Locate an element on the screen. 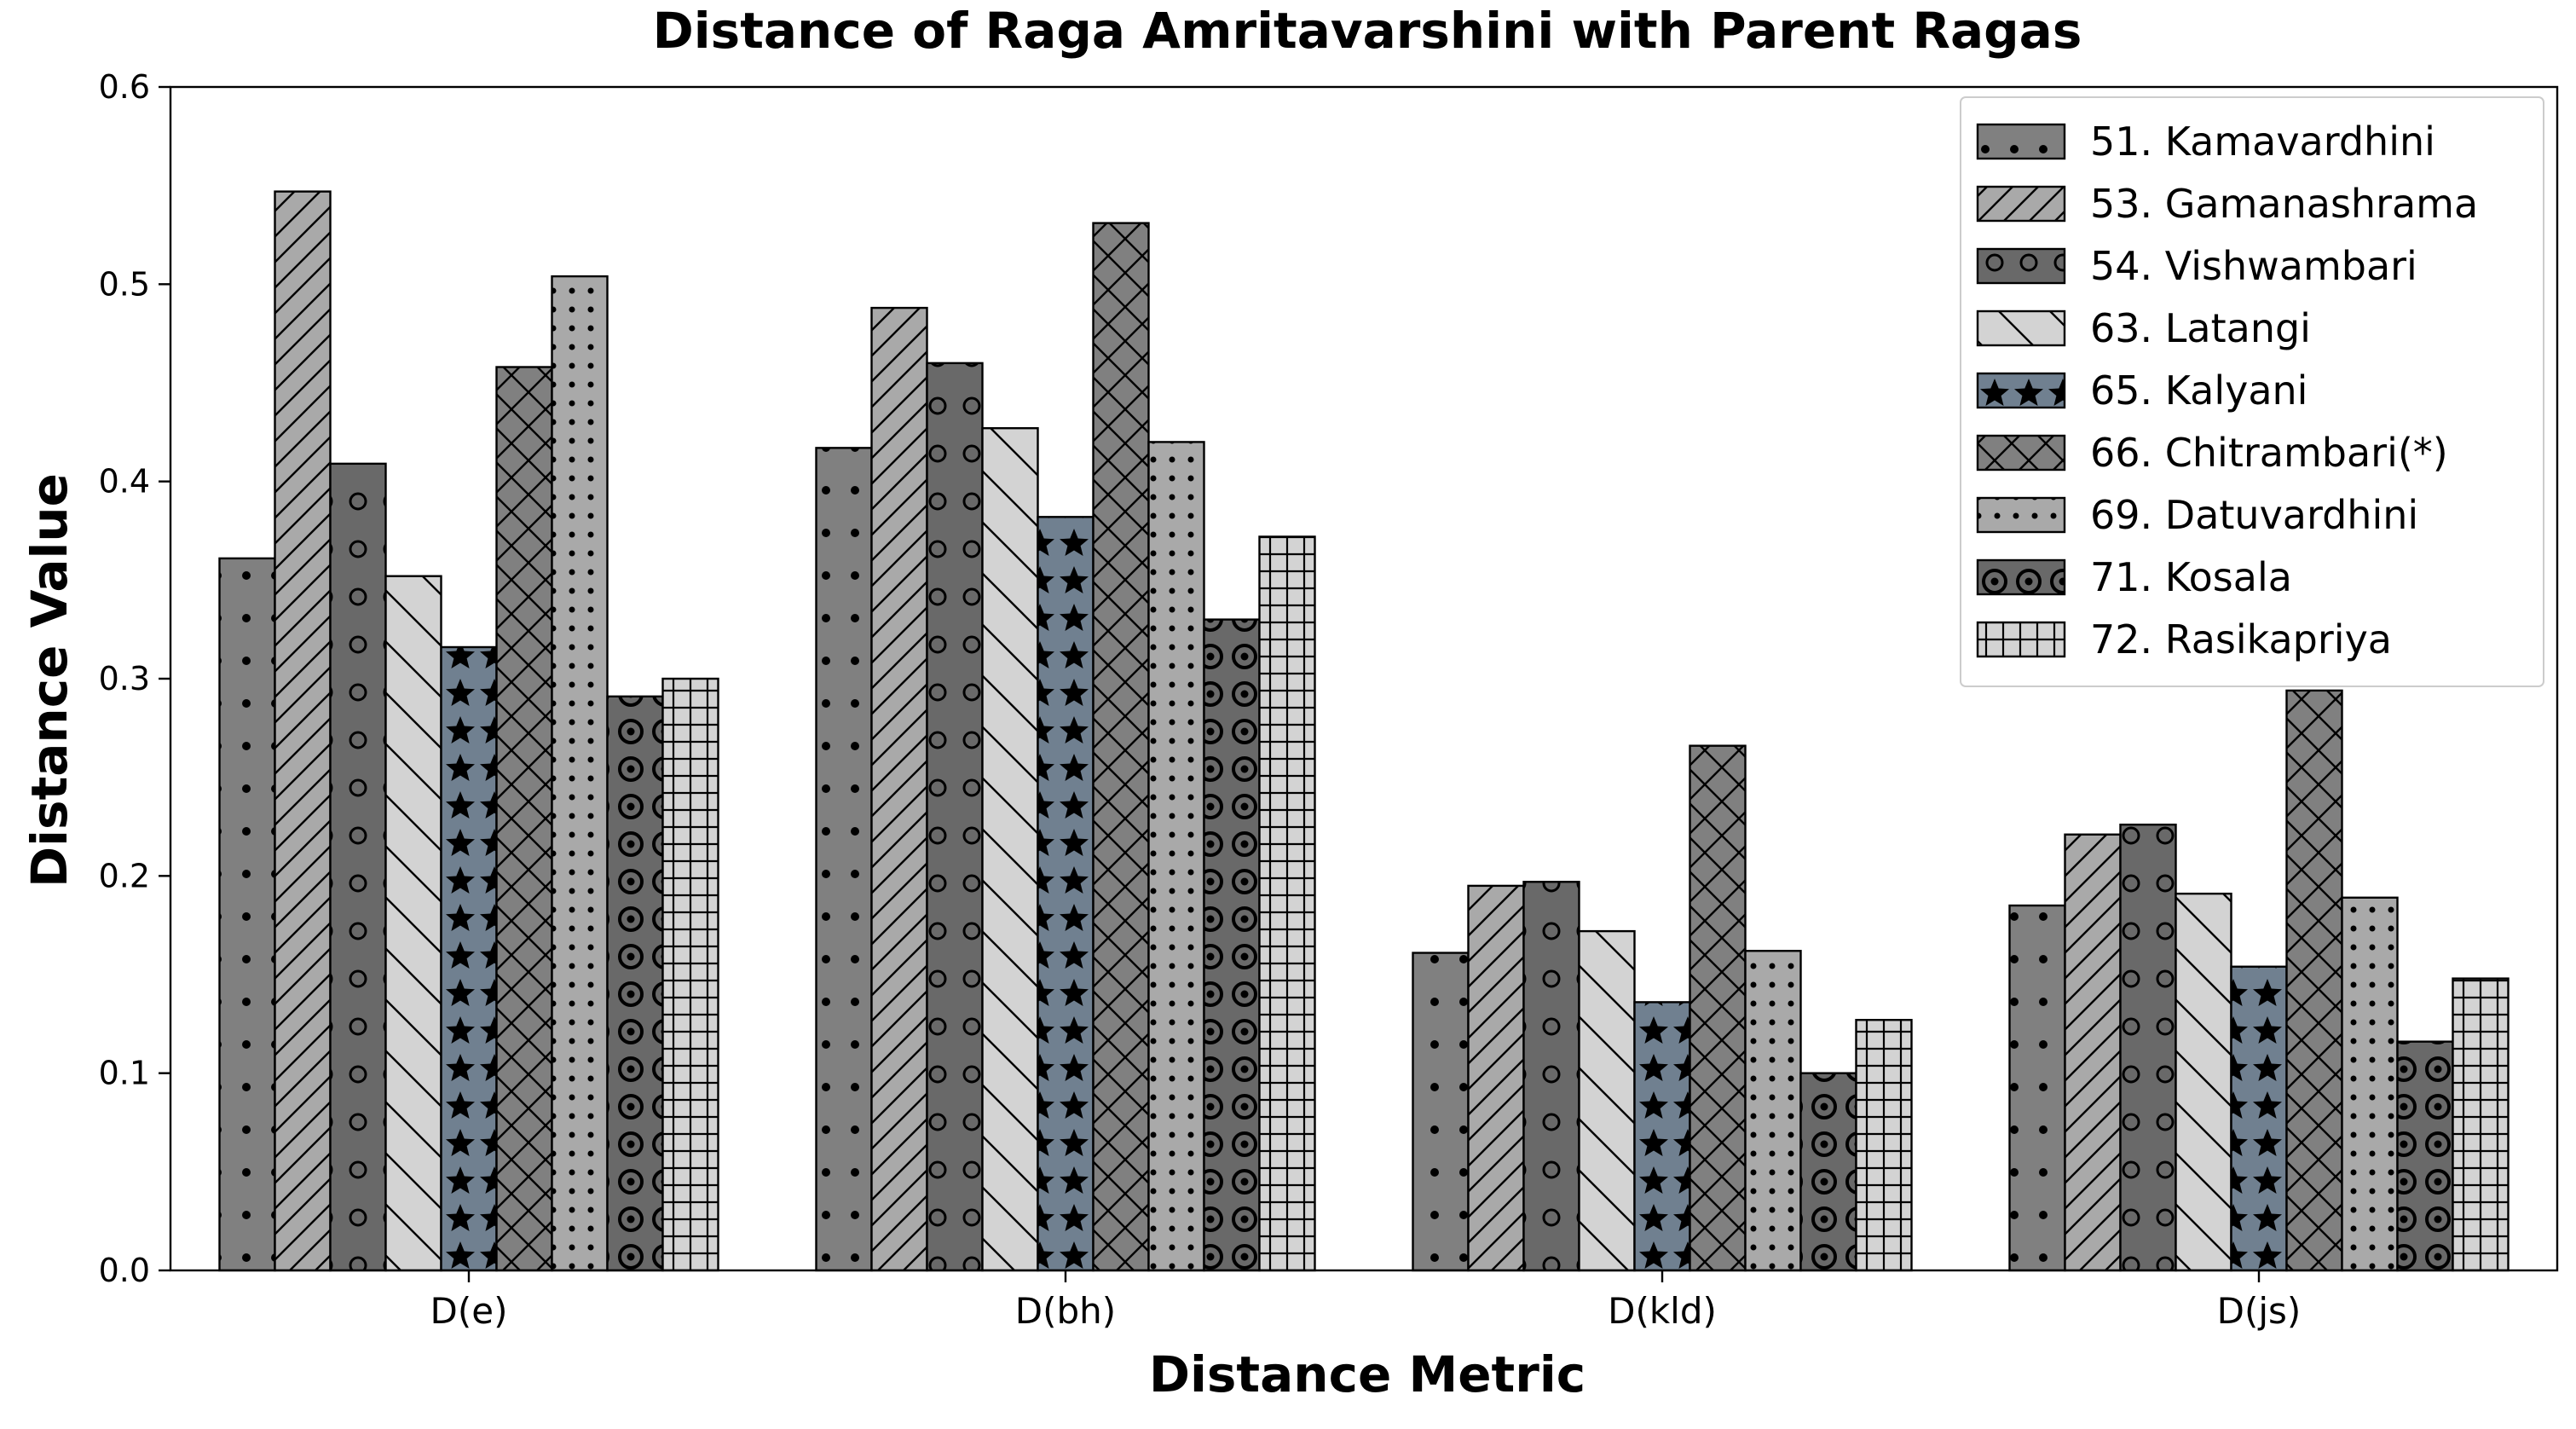 The width and height of the screenshot is (2576, 1429). bar-63-latangi-d-kld is located at coordinates (1607, 1100).